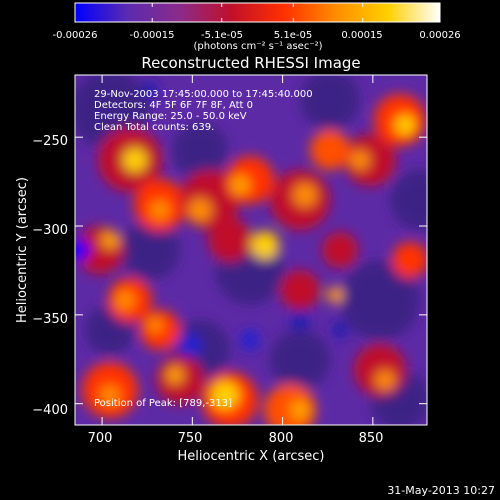  What do you see at coordinates (100, 438) in the screenshot?
I see `x-tick-label: 700` at bounding box center [100, 438].